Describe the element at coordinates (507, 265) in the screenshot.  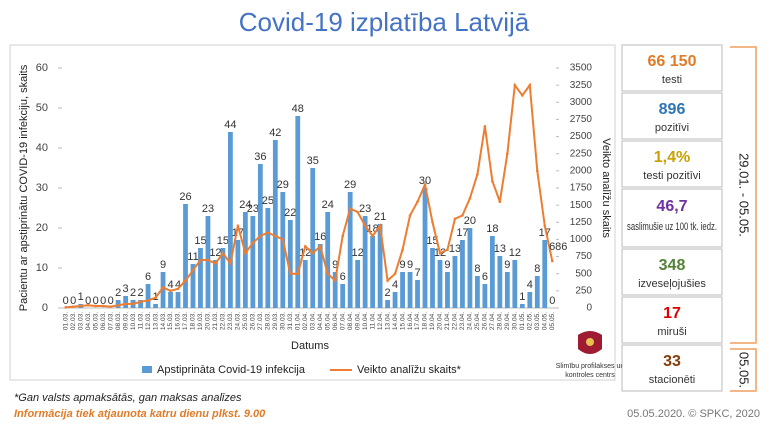
I see `bar-label: 9` at that location.